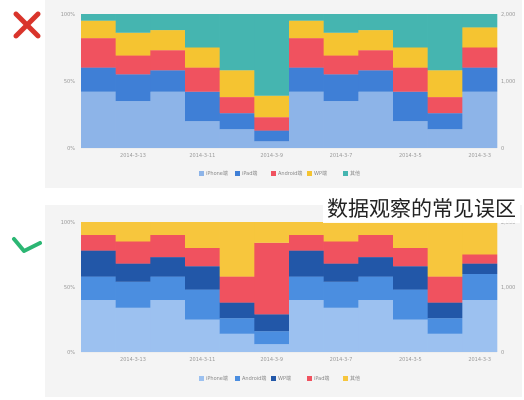  I want to click on legend-label: iPhone端, so click(217, 378).